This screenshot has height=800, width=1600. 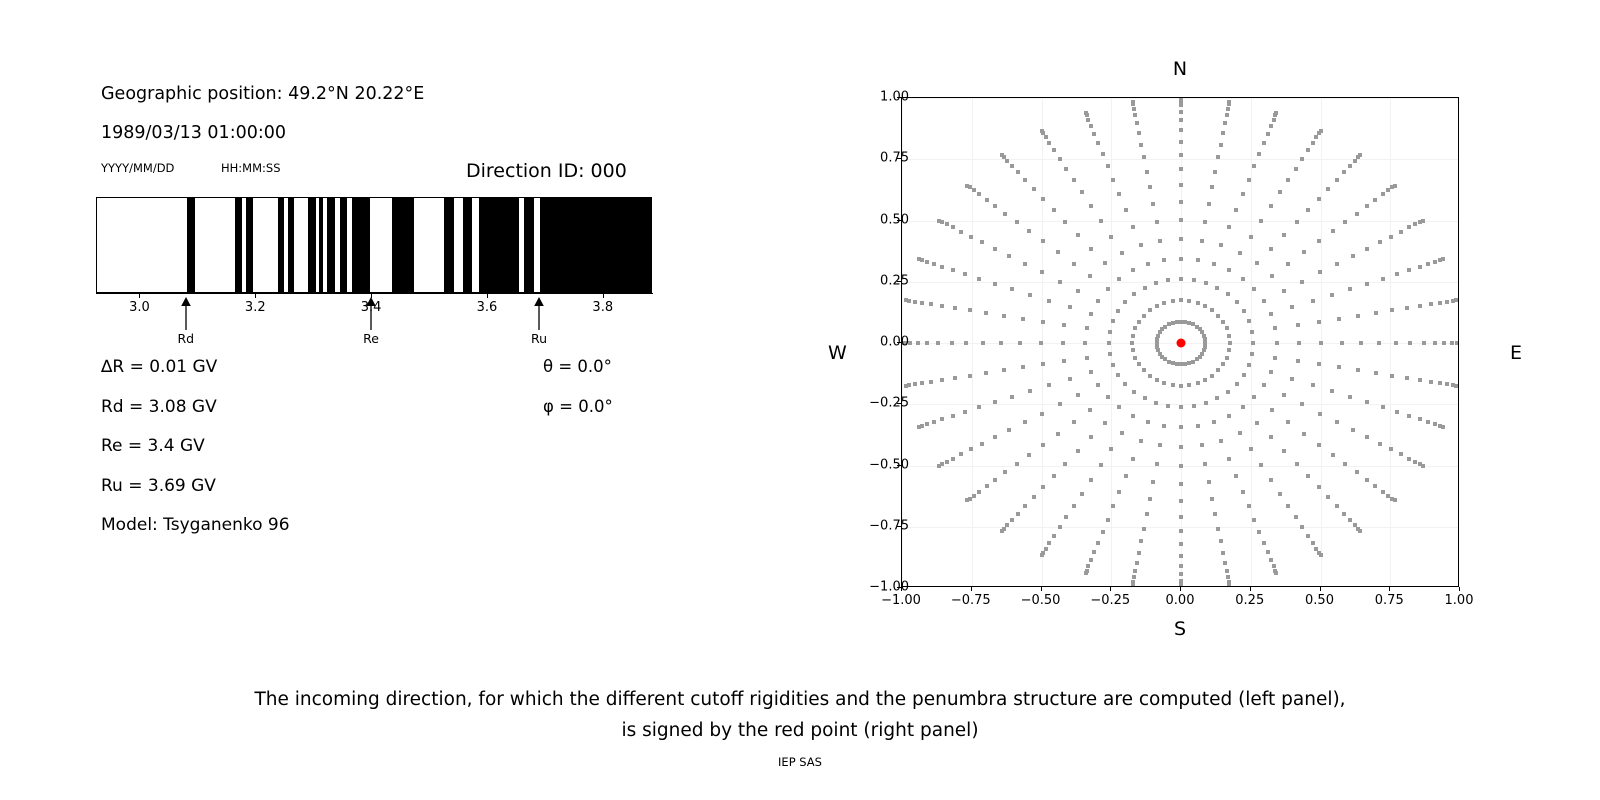 What do you see at coordinates (894, 158) in the screenshot?
I see `y-axis-tick-label: 0.75` at bounding box center [894, 158].